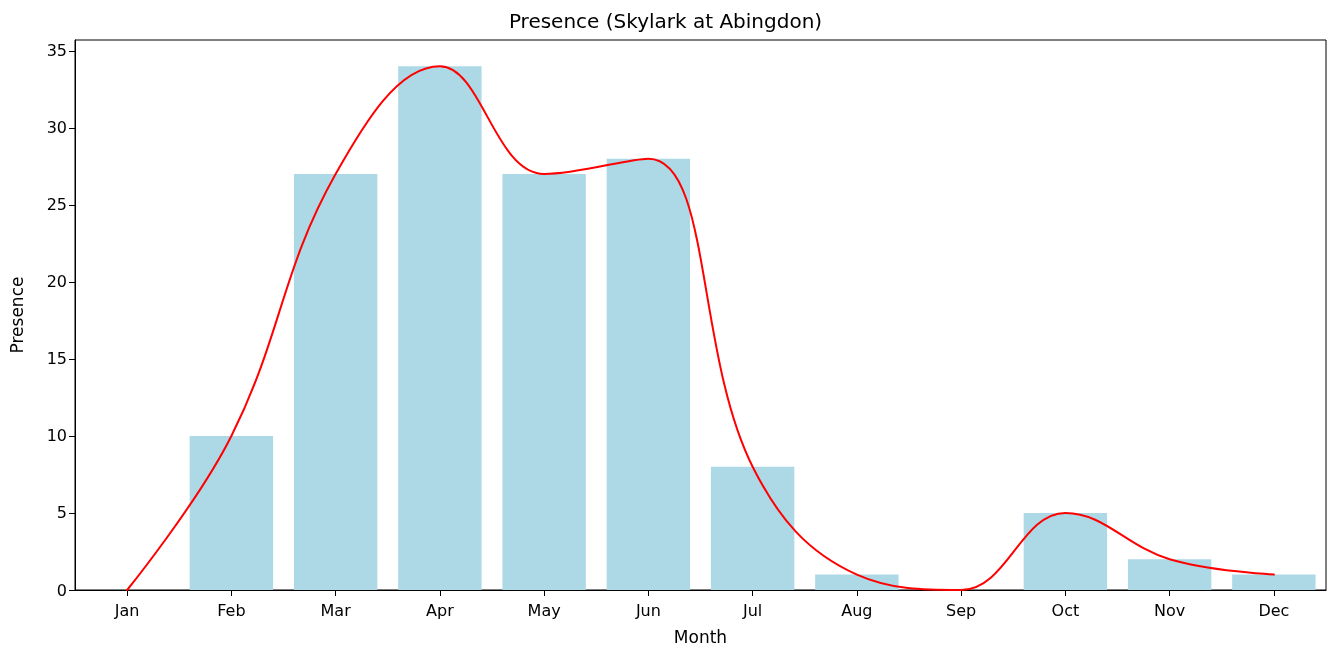 The width and height of the screenshot is (1331, 653). What do you see at coordinates (700, 636) in the screenshot?
I see `x-axis-title: Month` at bounding box center [700, 636].